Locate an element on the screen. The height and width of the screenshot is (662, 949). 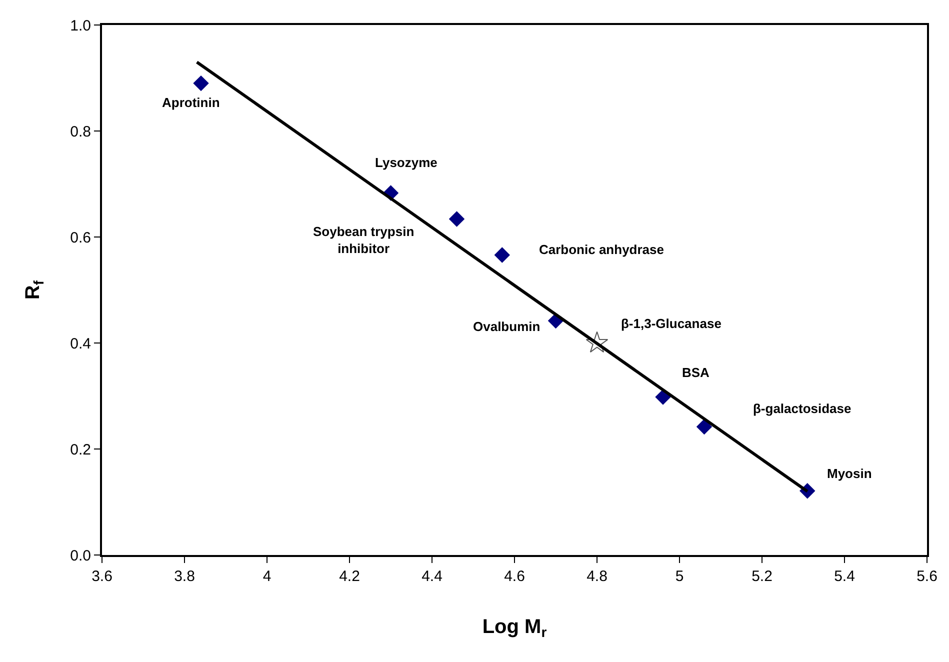
annotation: β-1,3-Glucanase is located at coordinates (671, 323).